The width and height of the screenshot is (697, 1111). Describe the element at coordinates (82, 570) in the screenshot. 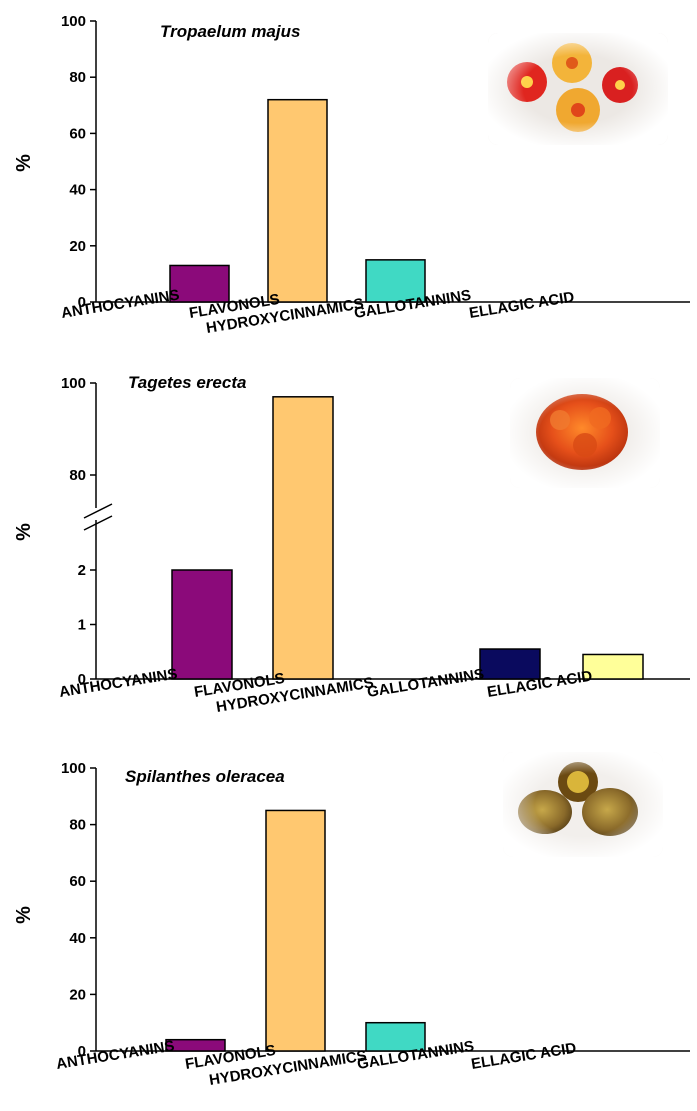

I see `y-tick-label: 2` at that location.